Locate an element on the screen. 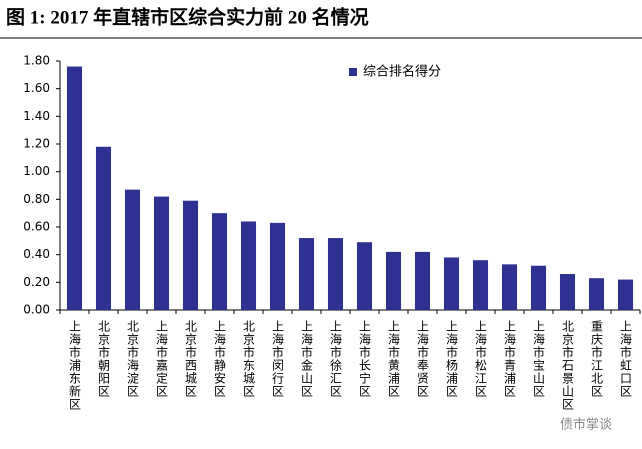 The image size is (642, 449). y-tick-label: 0.00 is located at coordinates (36, 310).